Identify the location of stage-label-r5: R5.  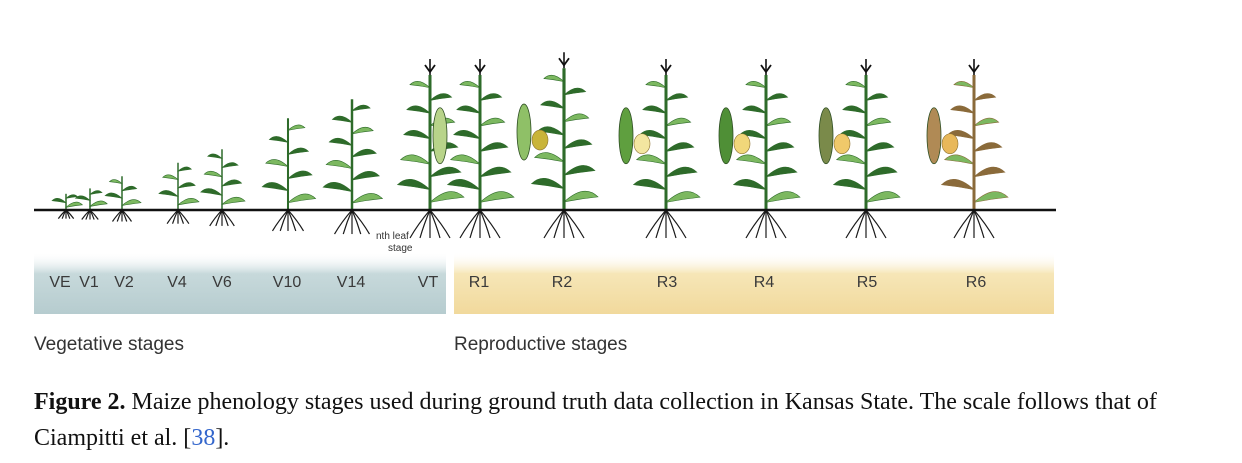
(867, 282).